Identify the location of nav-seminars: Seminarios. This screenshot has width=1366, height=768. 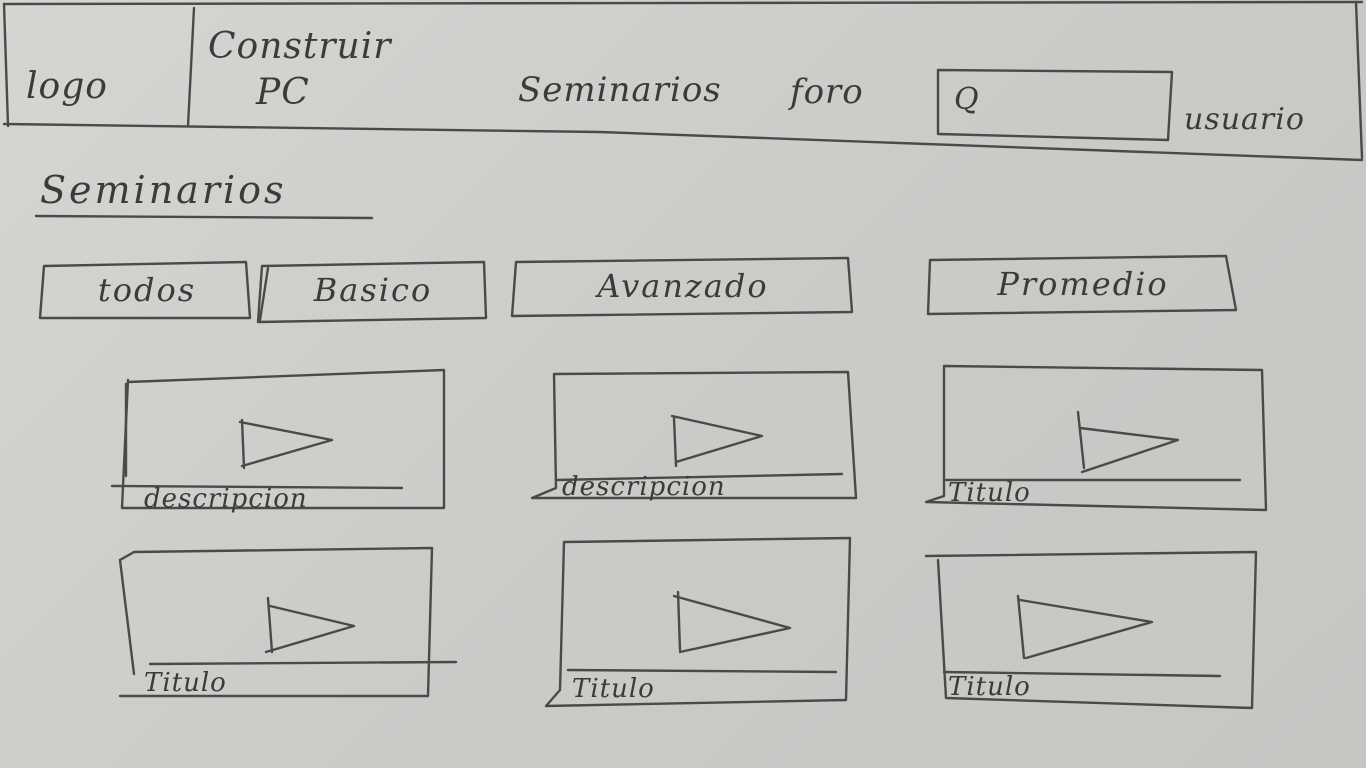
(620, 90).